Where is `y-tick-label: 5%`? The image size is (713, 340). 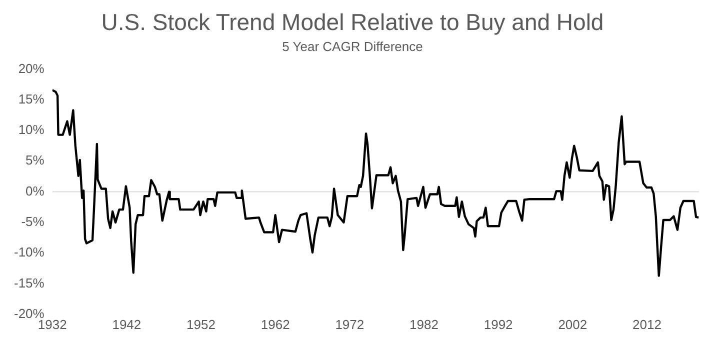
y-tick-label: 5% is located at coordinates (35, 160).